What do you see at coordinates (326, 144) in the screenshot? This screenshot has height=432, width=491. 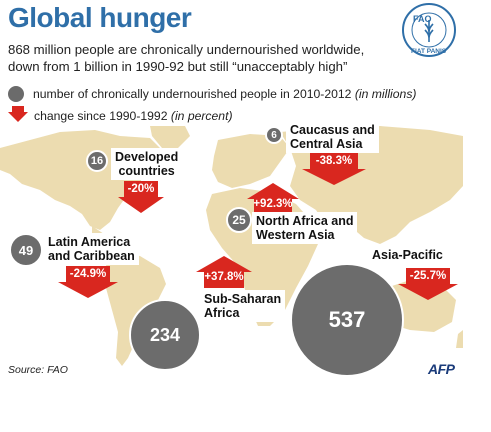 I see `caucasus-name-2: Central Asia` at bounding box center [326, 144].